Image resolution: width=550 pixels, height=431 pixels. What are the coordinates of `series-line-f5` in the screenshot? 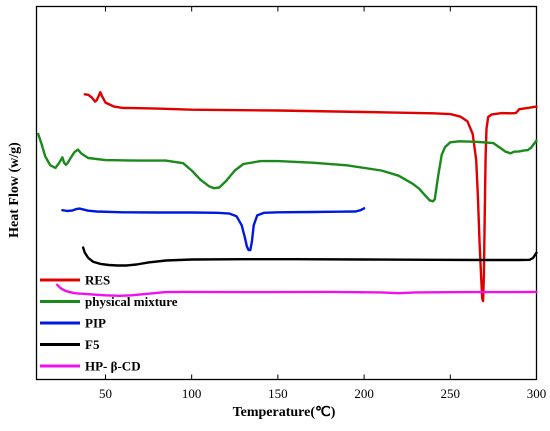 It's located at (309, 256).